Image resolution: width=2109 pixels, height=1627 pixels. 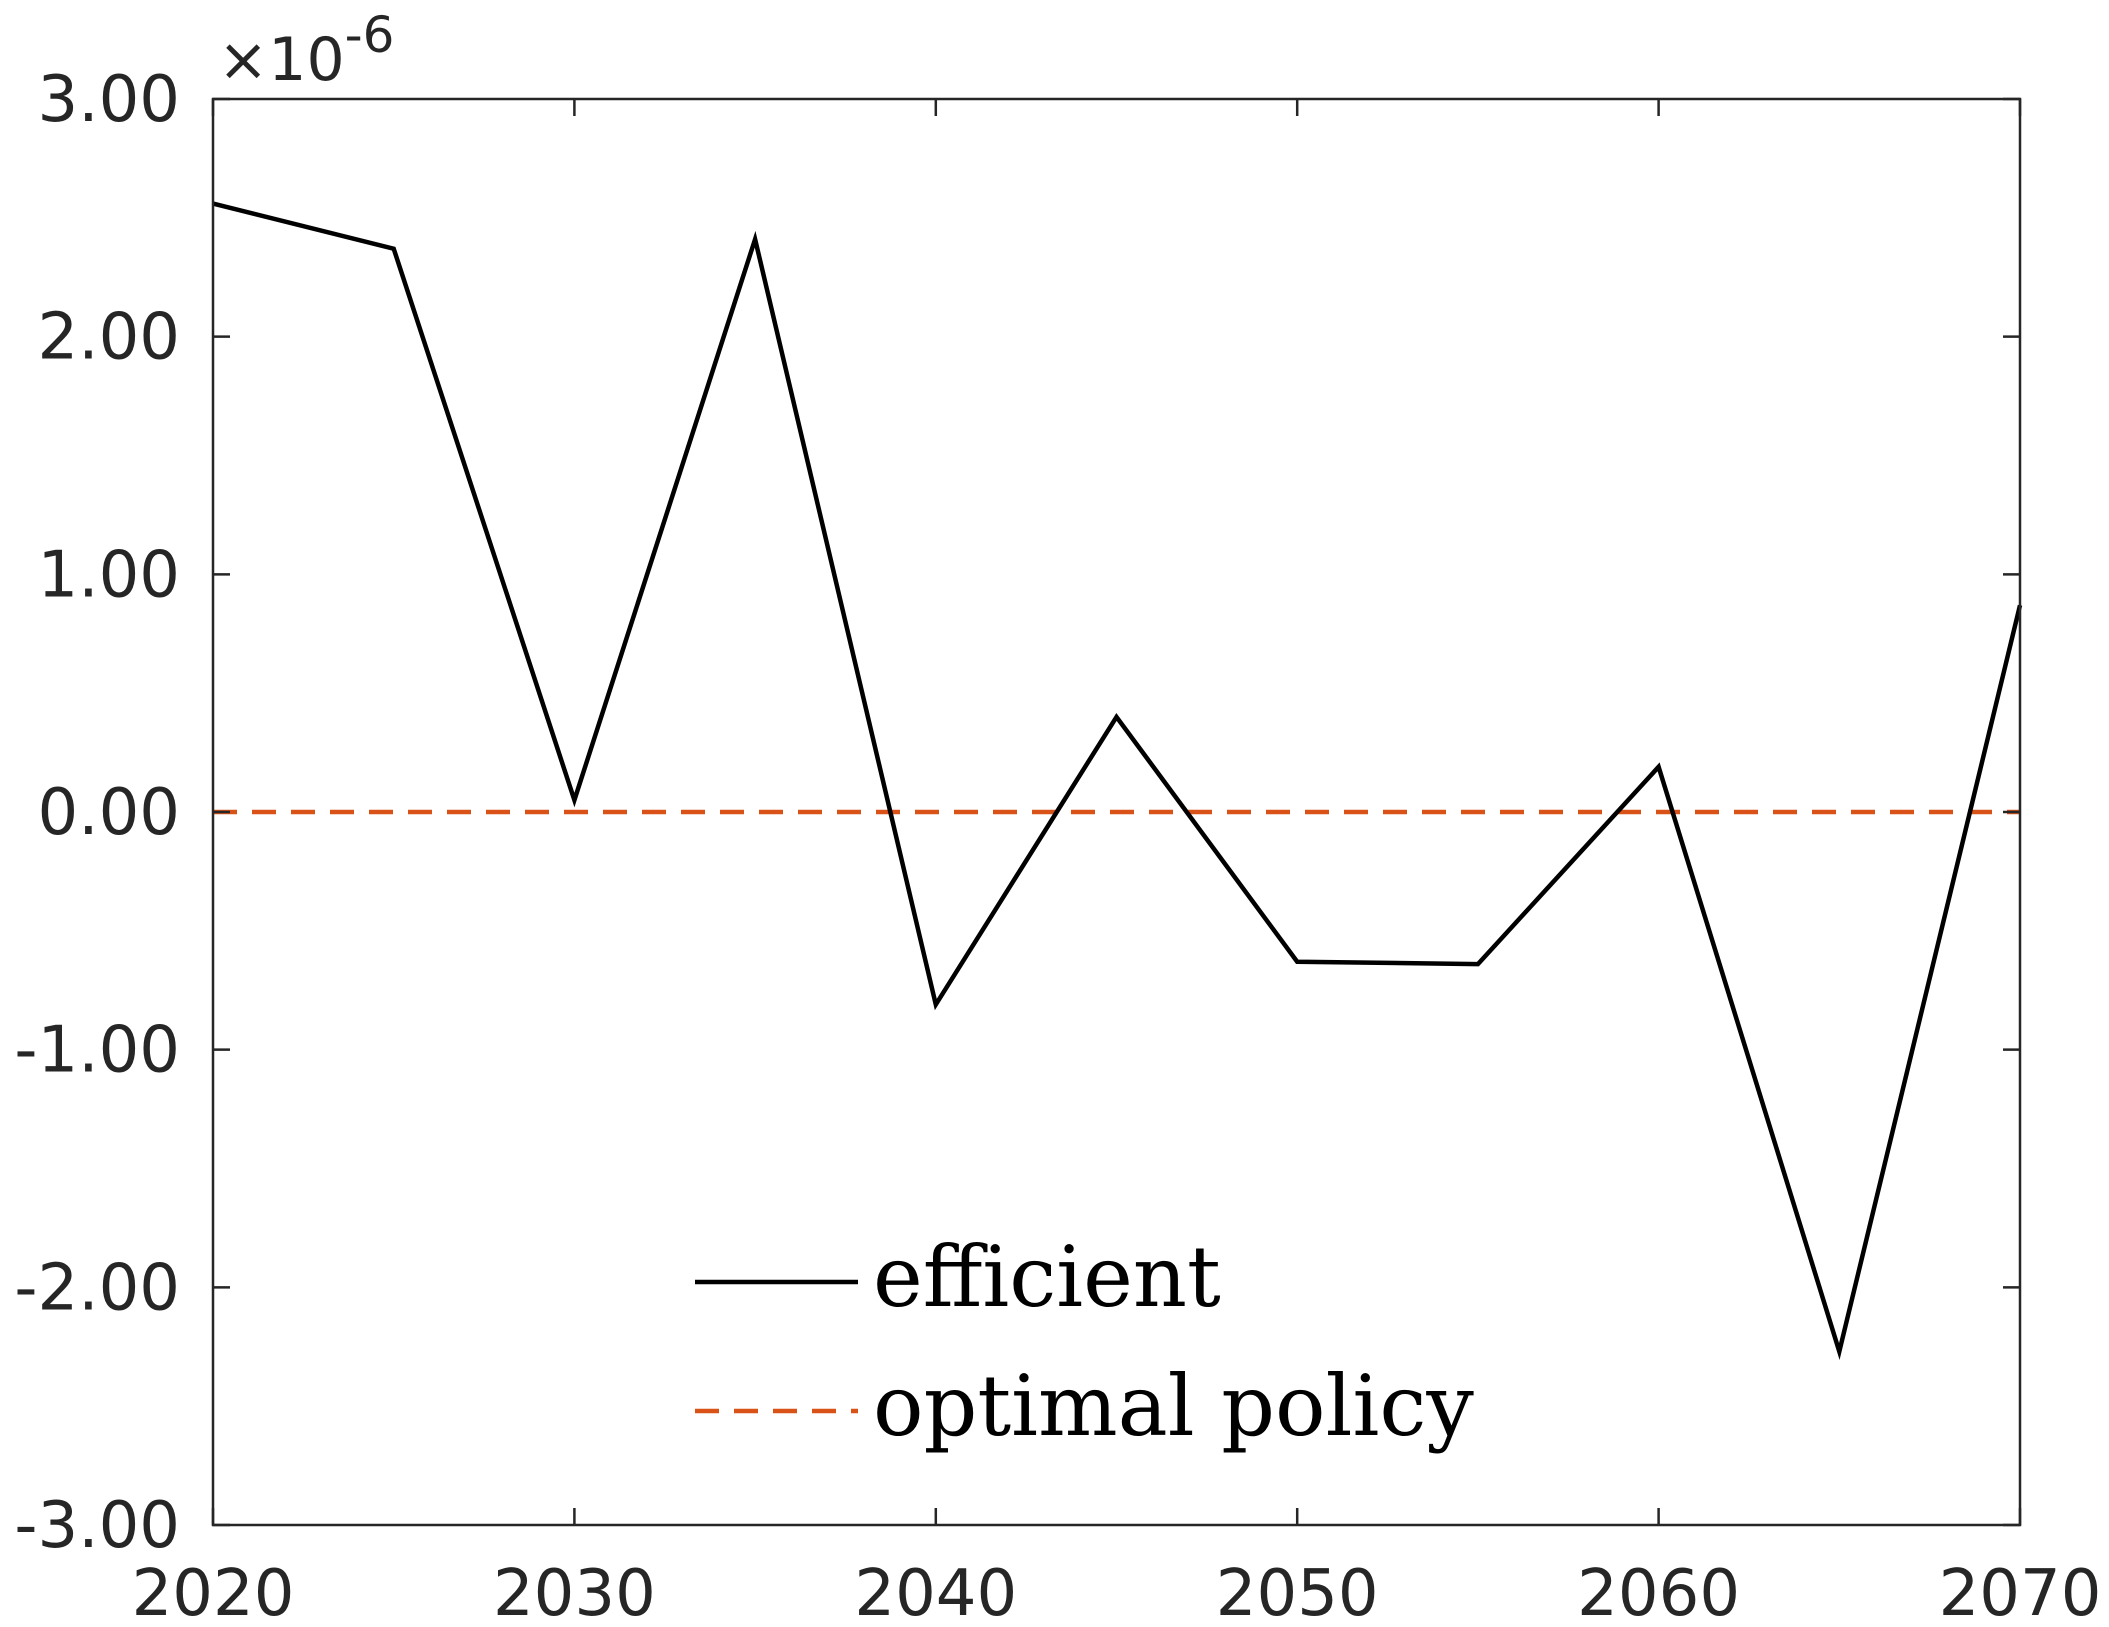 What do you see at coordinates (109, 575) in the screenshot?
I see `y-tick-label: 1.00` at bounding box center [109, 575].